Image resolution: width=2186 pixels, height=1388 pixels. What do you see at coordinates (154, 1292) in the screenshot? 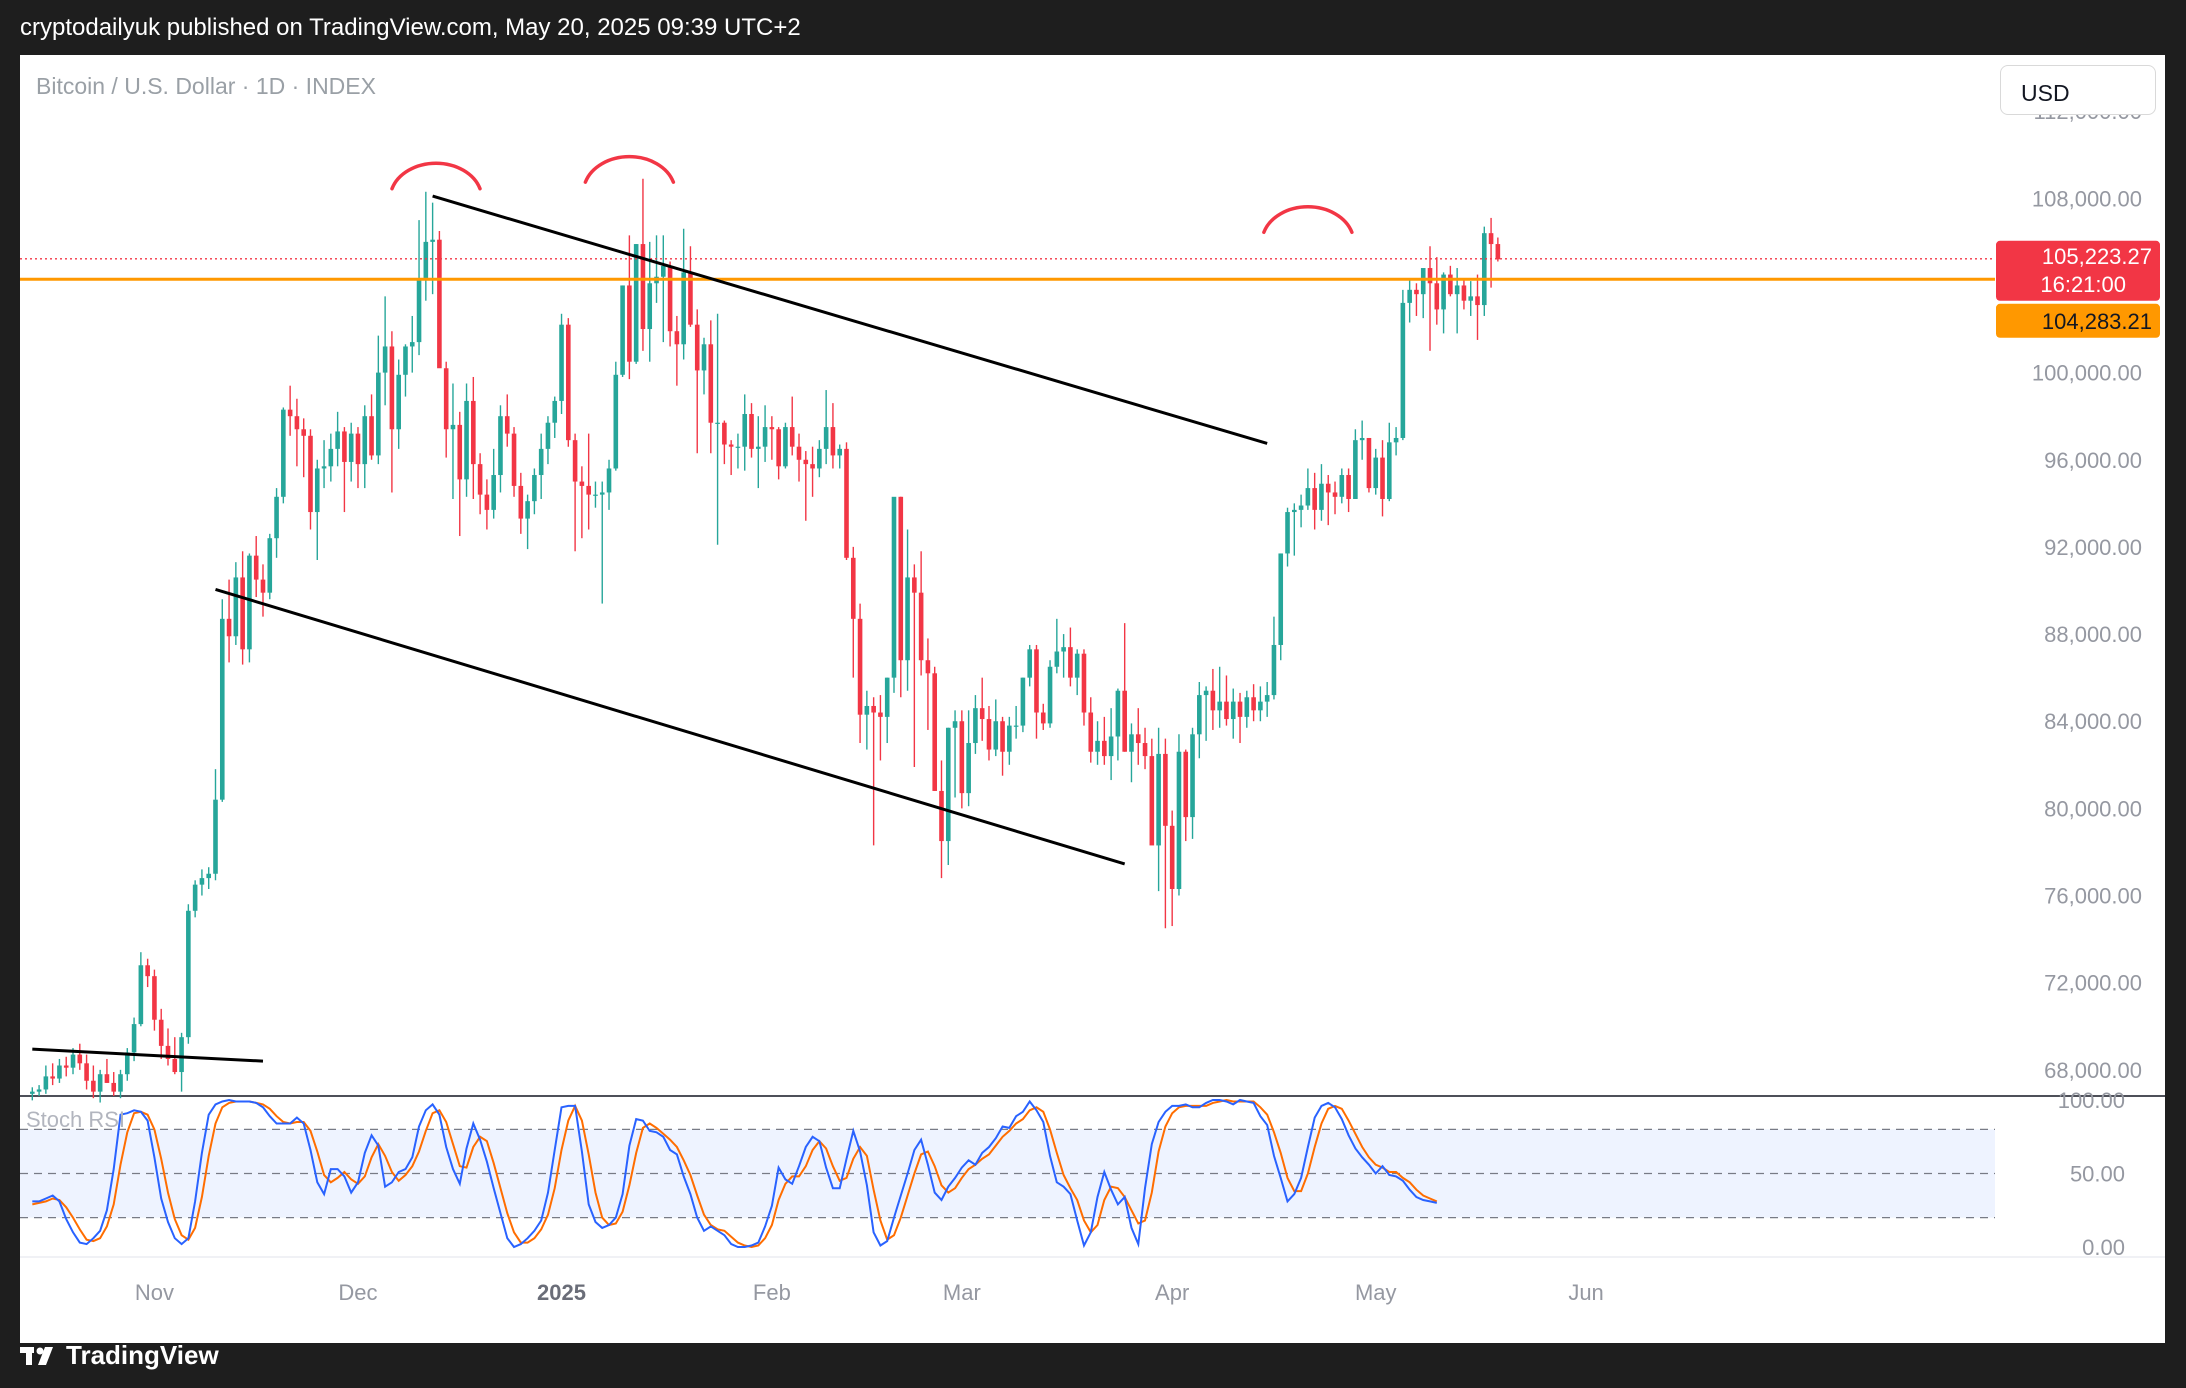
I see `time-axis-label: Nov` at bounding box center [154, 1292].